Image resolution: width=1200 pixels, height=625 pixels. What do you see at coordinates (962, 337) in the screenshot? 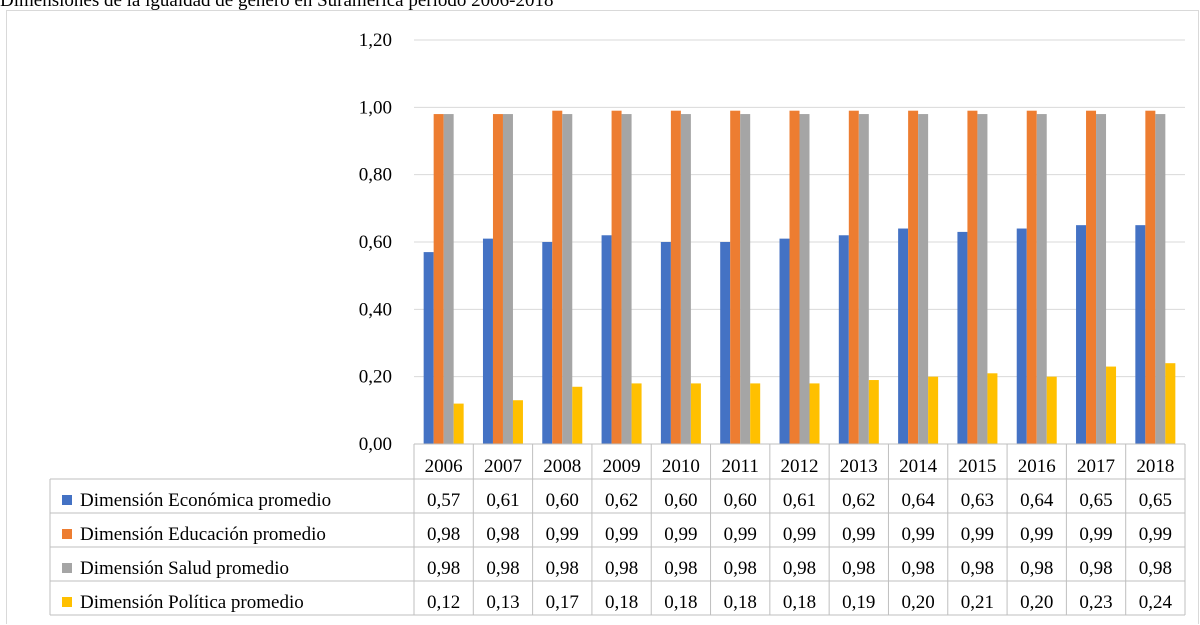
I see `bar-dimensi-n-econ-mica-promedio-2015` at bounding box center [962, 337].